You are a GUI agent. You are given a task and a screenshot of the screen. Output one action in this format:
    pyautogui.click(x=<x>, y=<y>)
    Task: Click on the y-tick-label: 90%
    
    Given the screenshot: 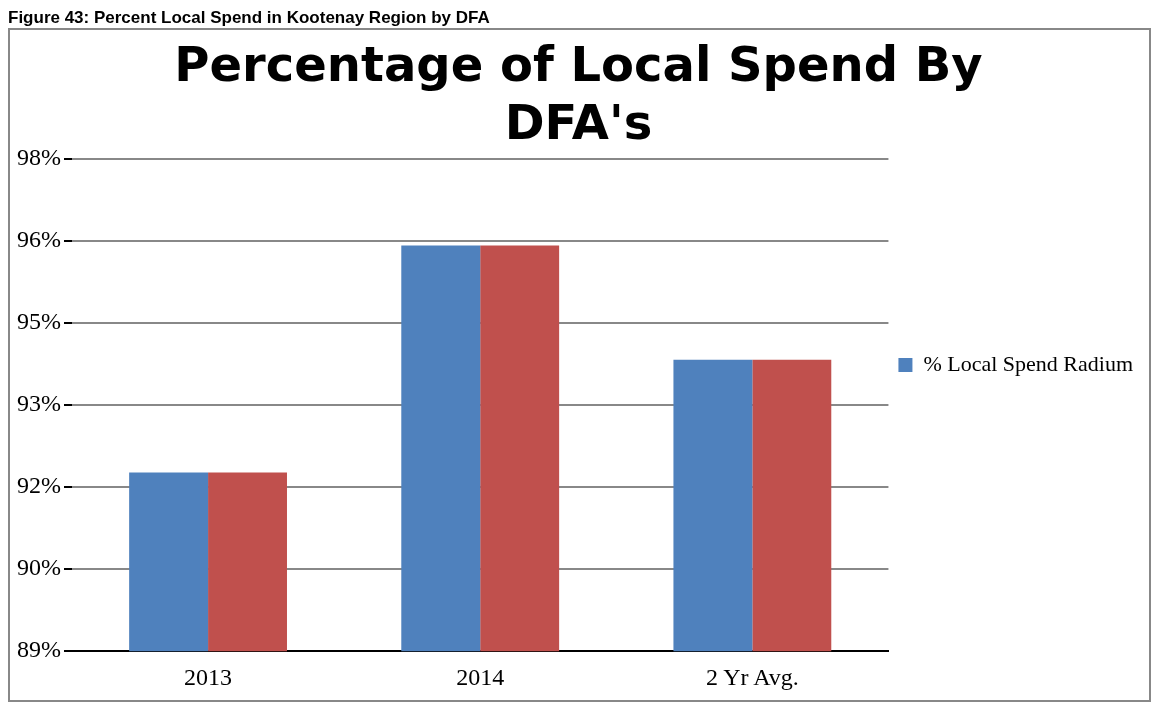 What is the action you would take?
    pyautogui.click(x=38, y=567)
    